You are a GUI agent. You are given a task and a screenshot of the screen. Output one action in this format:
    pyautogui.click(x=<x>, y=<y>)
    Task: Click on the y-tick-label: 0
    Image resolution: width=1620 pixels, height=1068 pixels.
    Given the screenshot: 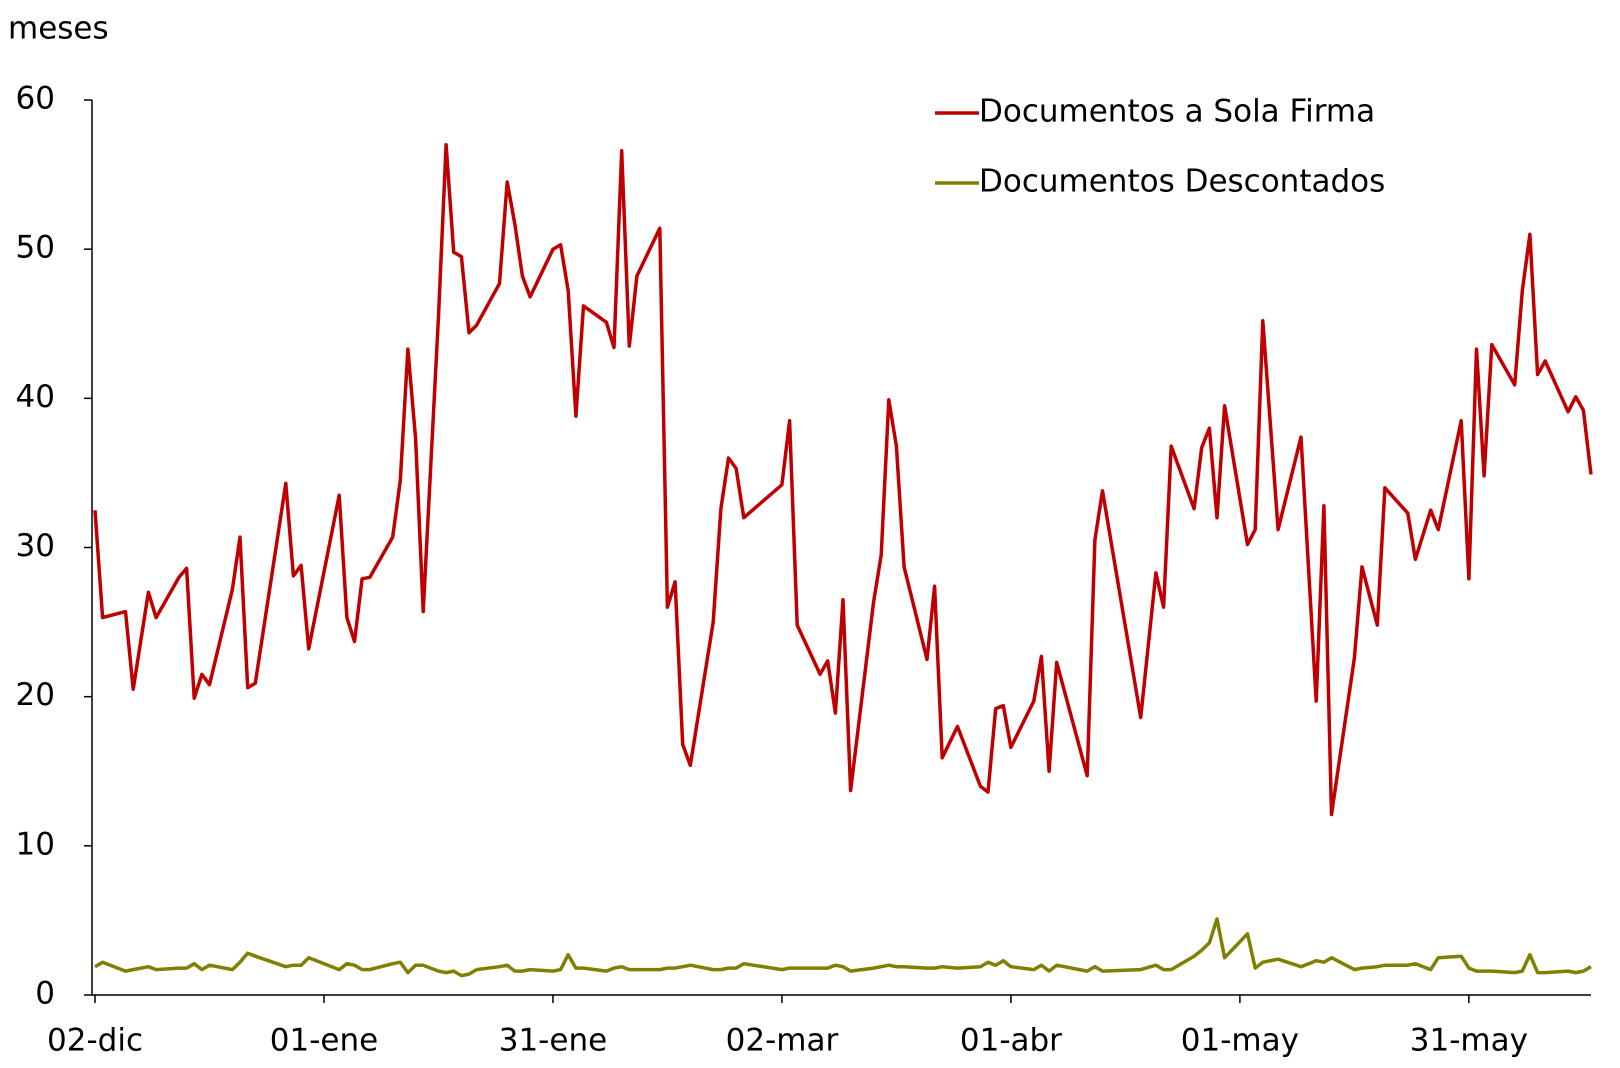 What is the action you would take?
    pyautogui.click(x=45, y=994)
    